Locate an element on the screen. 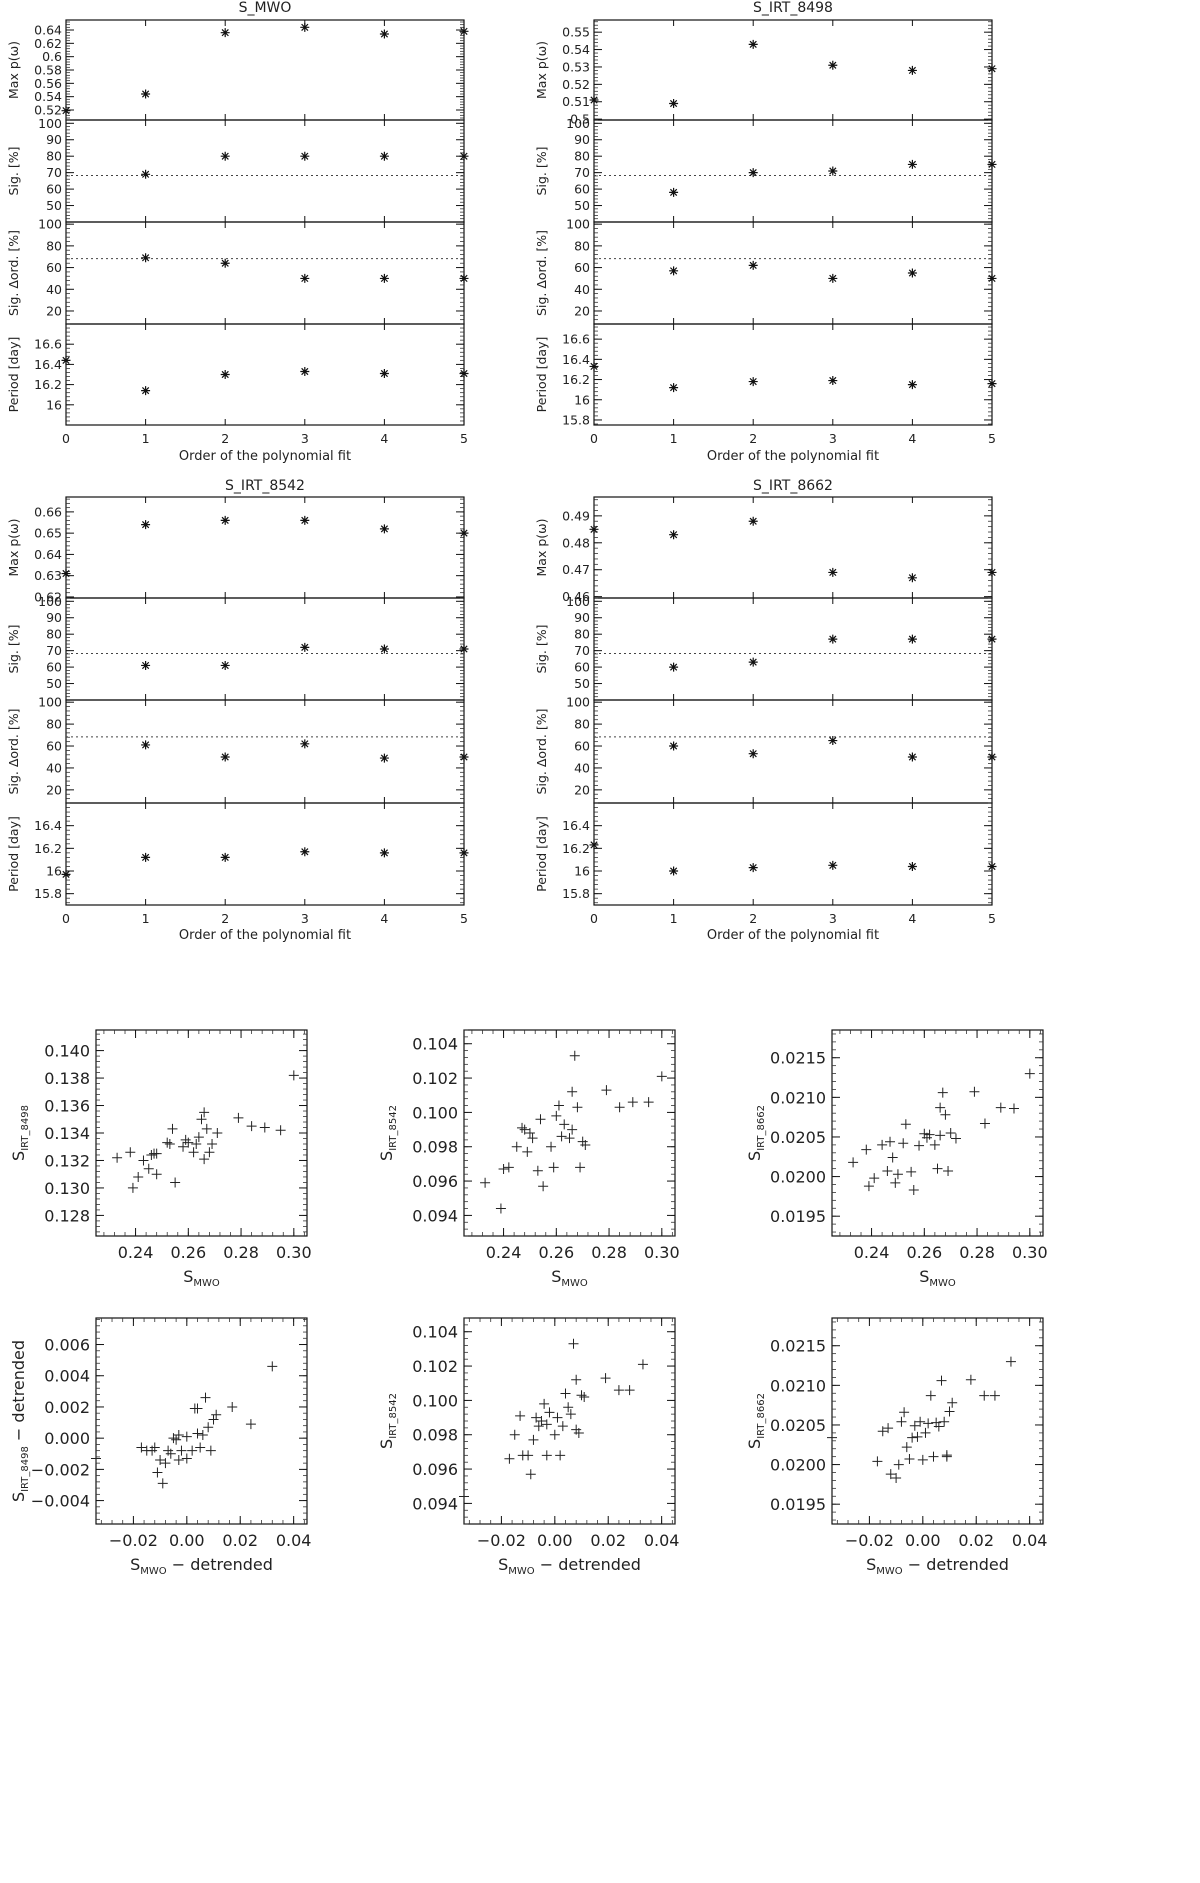 The image size is (1200, 1883). y-tick-label: 0.52 is located at coordinates (48, 110).